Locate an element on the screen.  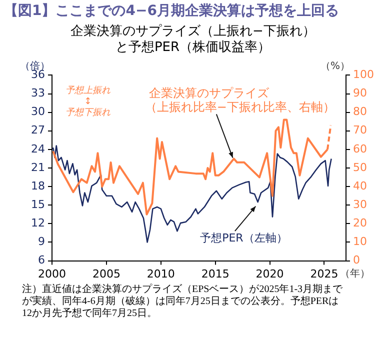
y-tick-label: 18 is located at coordinates (38, 185).